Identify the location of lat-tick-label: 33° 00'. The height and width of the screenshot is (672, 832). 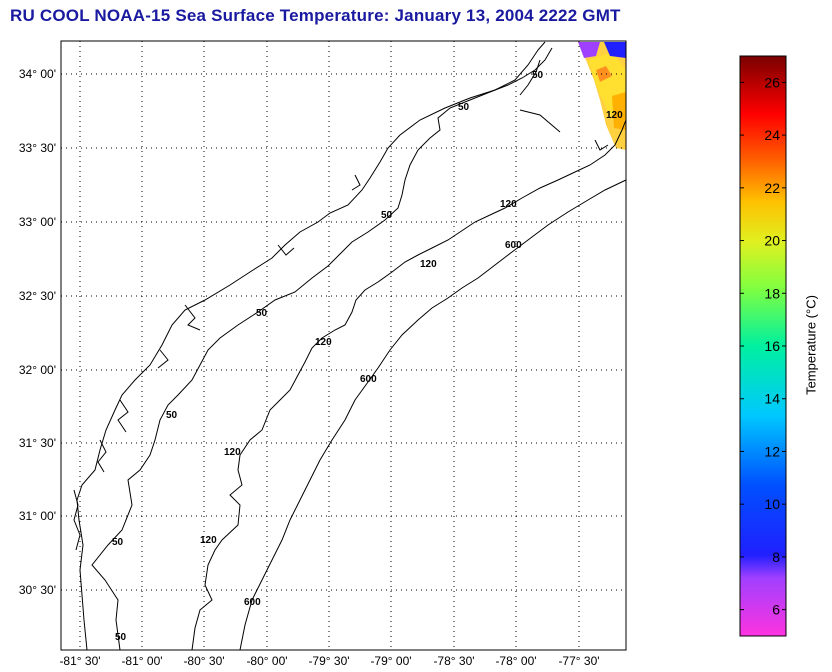
(37, 222).